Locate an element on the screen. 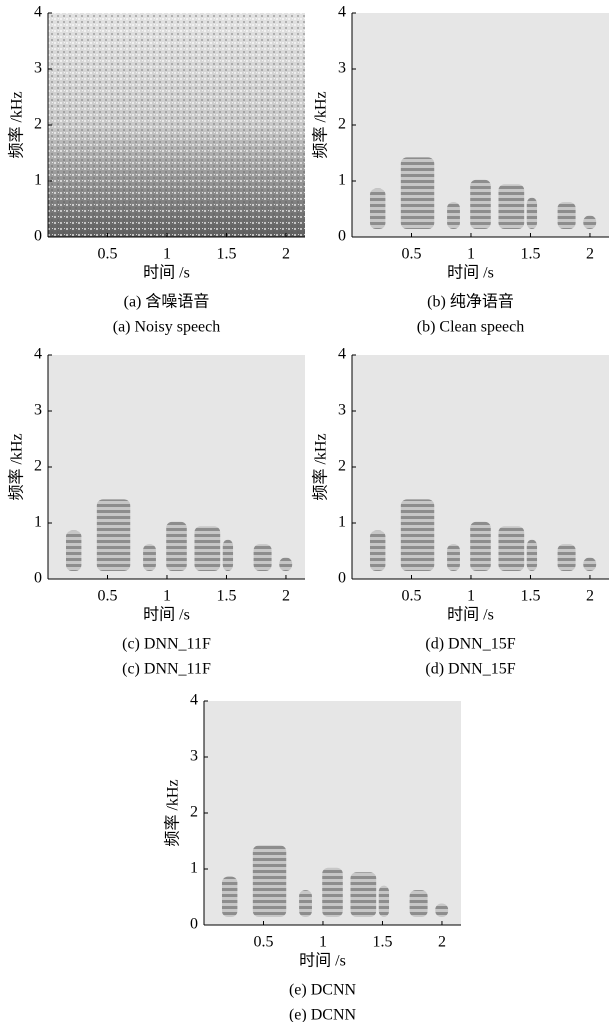 The height and width of the screenshot is (1022, 609). caption-cn: (e) DCNN is located at coordinates (323, 990).